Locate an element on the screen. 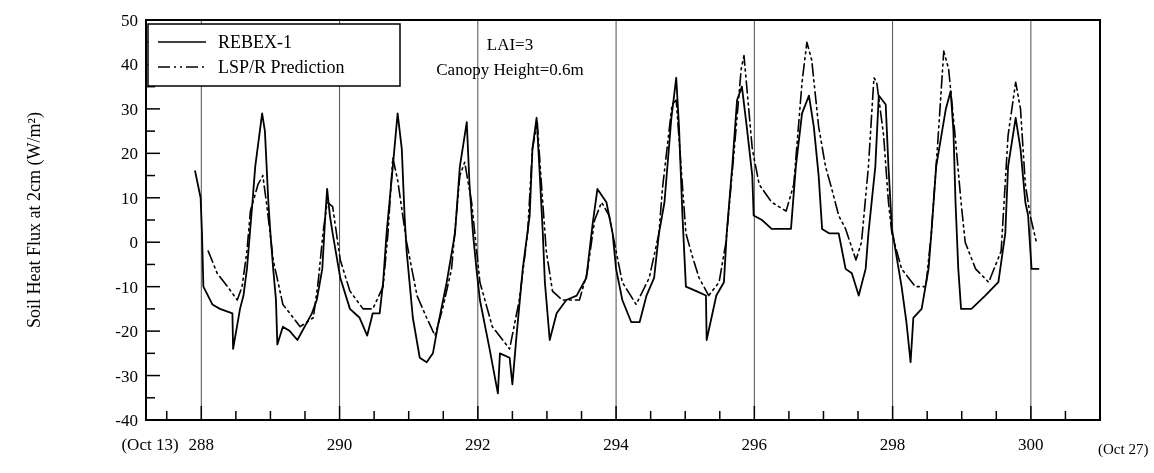 The width and height of the screenshot is (1154, 473). legend-label: REBEX-1 is located at coordinates (255, 42).